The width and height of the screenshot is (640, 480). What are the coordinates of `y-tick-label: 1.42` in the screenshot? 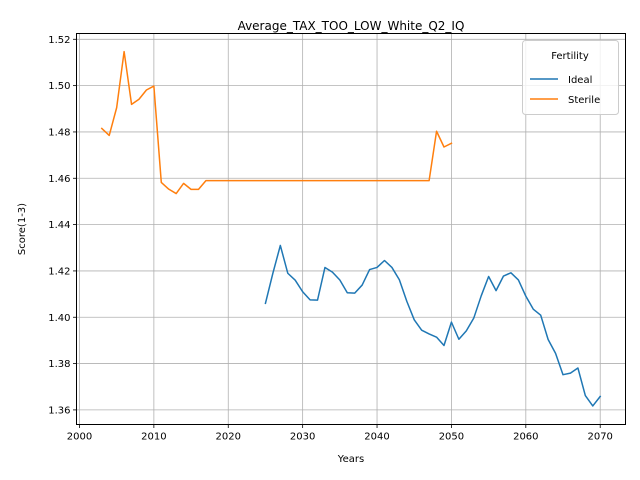 It's located at (59, 271).